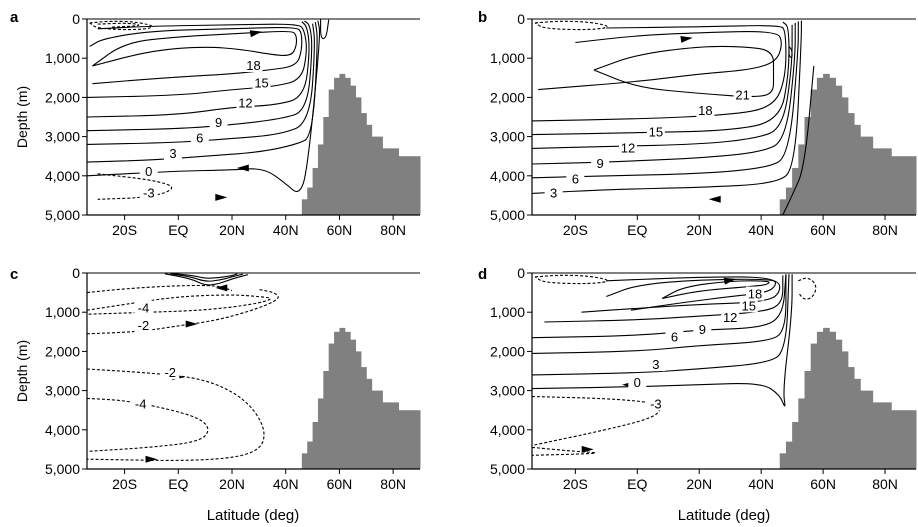 The image size is (918, 527). What do you see at coordinates (393, 230) in the screenshot?
I see `x-tick-label: 80N` at bounding box center [393, 230].